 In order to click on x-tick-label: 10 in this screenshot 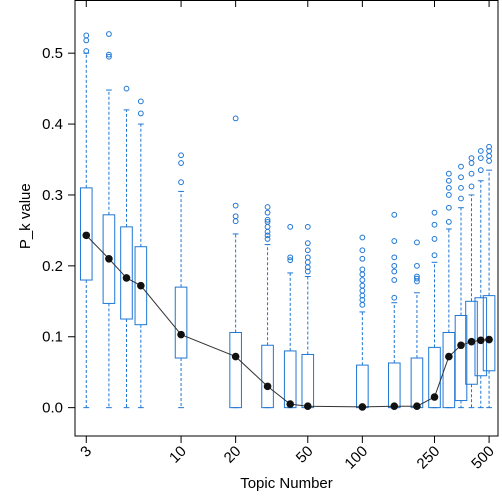, I will do `click(178, 455)`.